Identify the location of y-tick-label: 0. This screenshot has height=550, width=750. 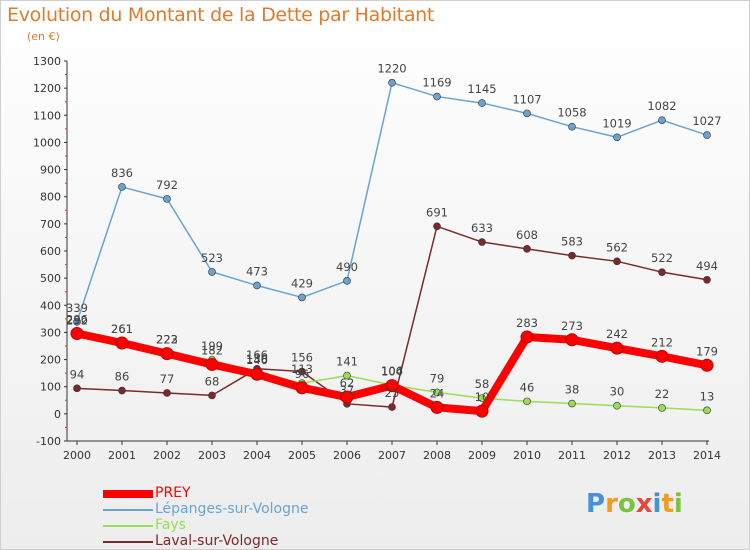
(57, 414).